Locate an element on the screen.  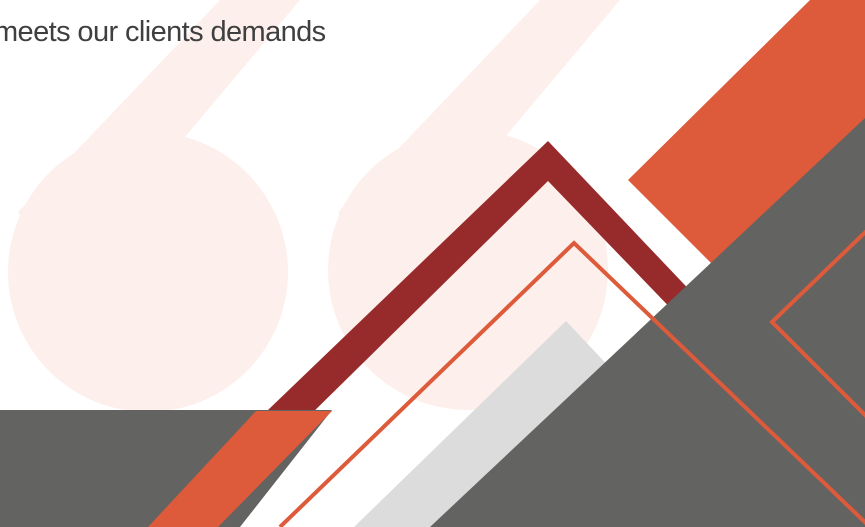
orange-stripe-bottom-left is located at coordinates (240, 469).